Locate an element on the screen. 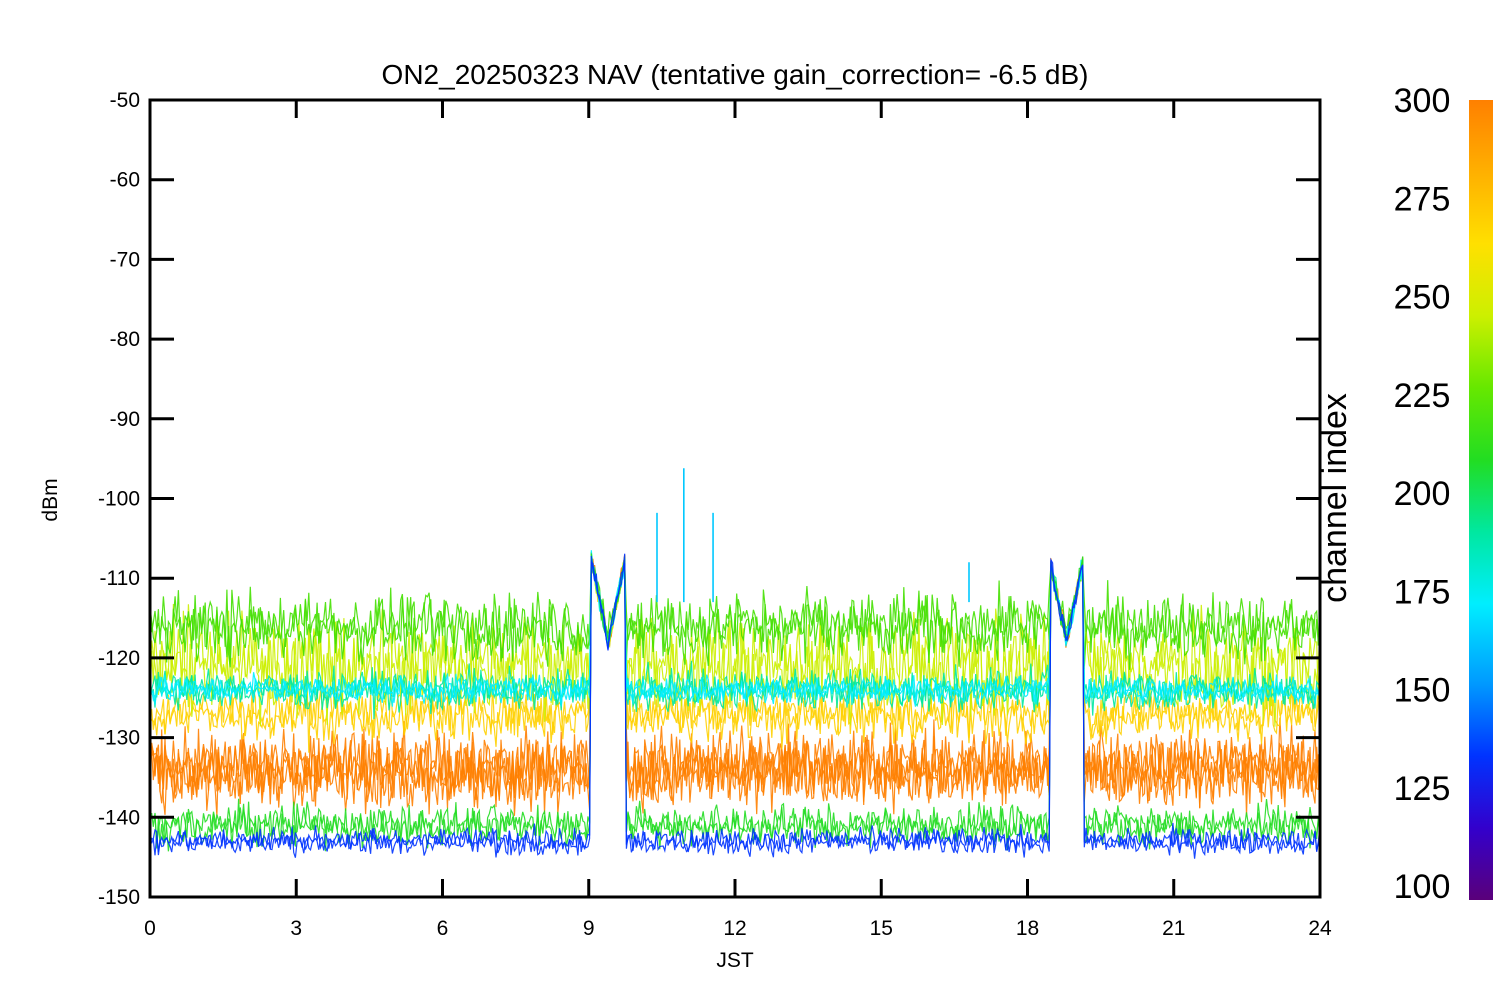 The height and width of the screenshot is (1000, 1500). y-tick-label: -140 is located at coordinates (119, 817).